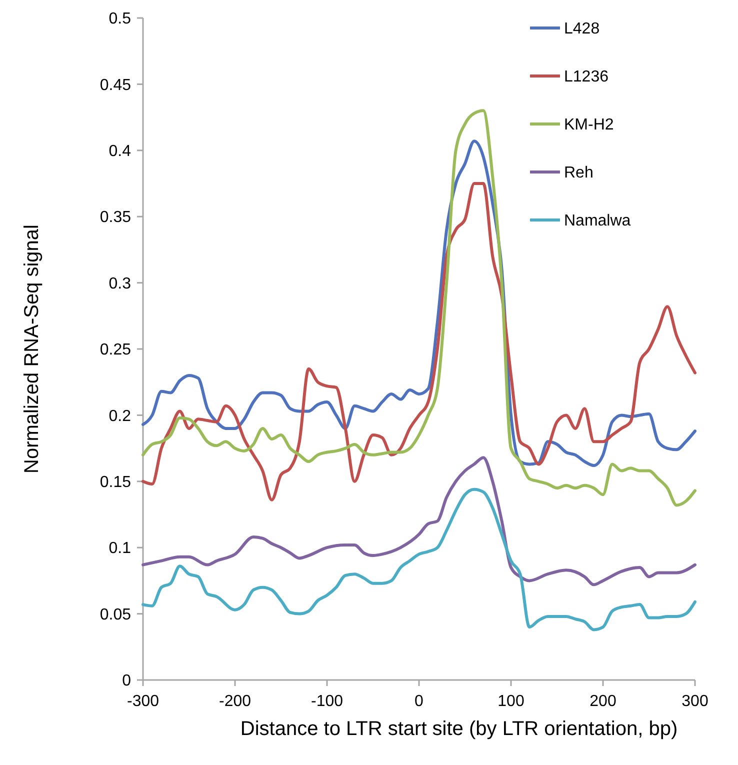 The width and height of the screenshot is (738, 765). I want to click on y-tick-label: 0.25, so click(116, 350).